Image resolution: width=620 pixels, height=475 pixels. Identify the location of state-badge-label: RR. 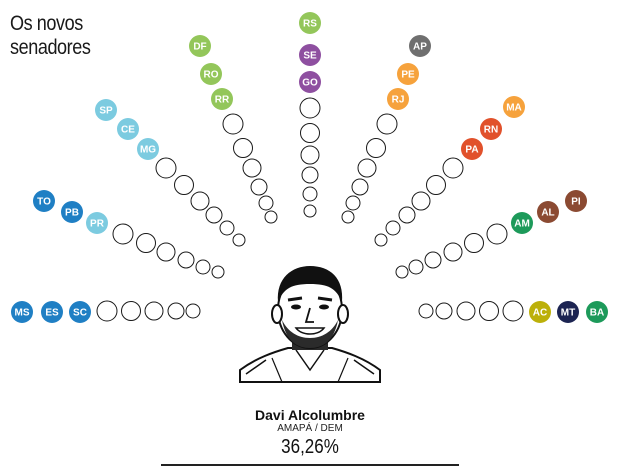
(222, 100).